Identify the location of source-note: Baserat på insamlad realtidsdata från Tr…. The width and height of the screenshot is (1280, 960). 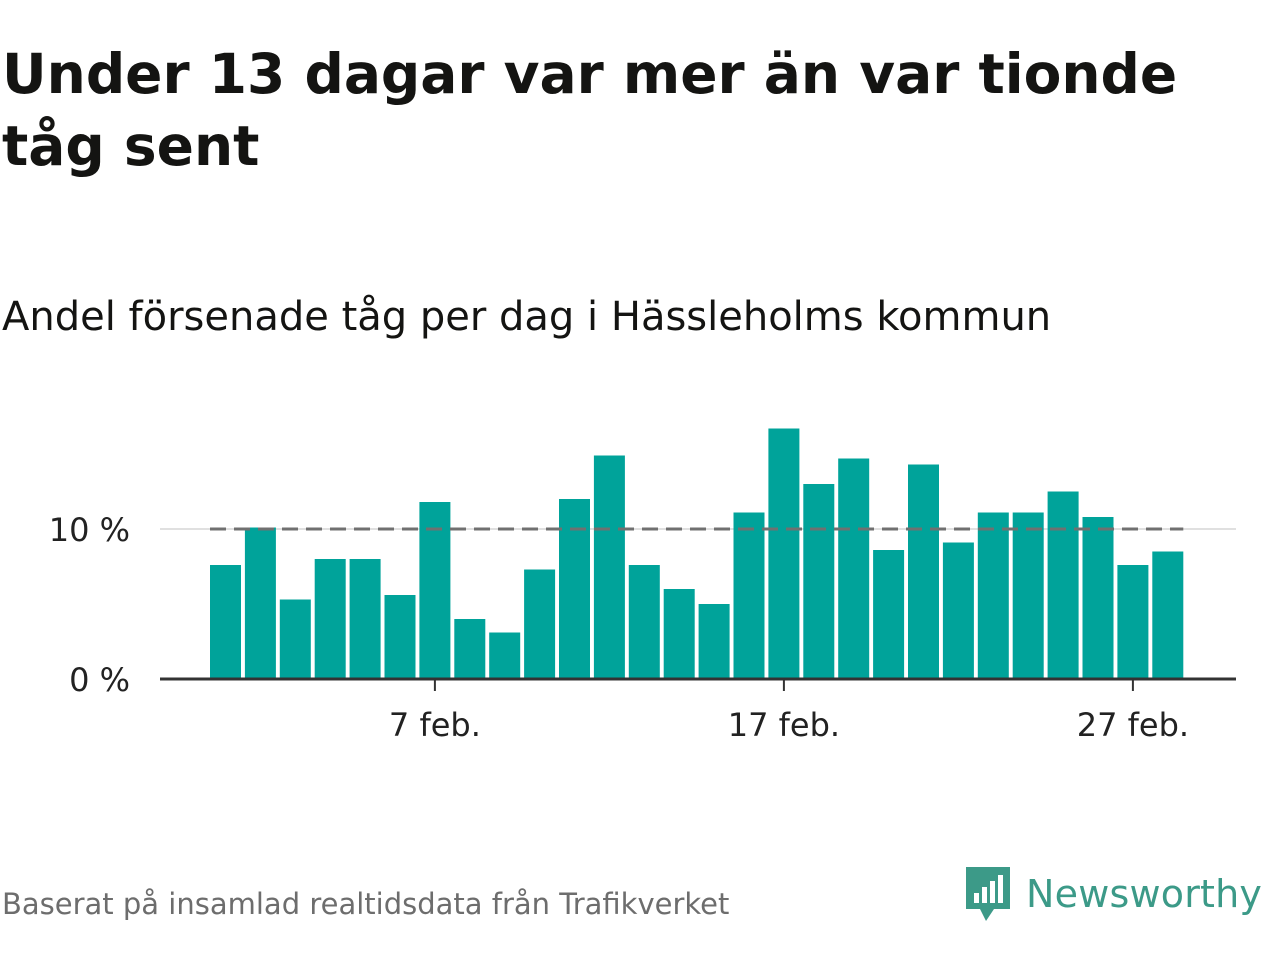
(366, 904).